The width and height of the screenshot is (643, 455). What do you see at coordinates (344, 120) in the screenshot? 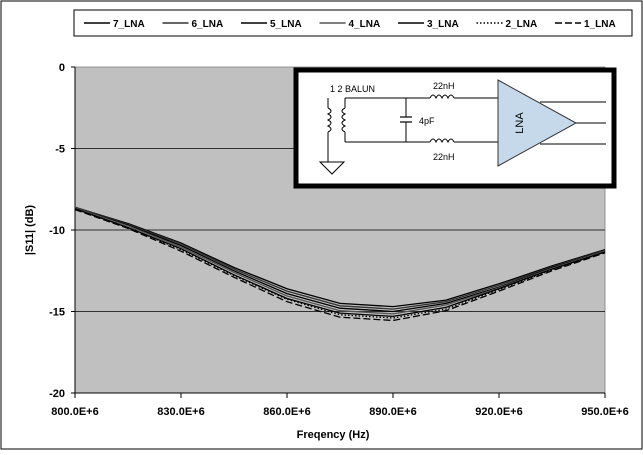
I see `balun-secondary-coil` at bounding box center [344, 120].